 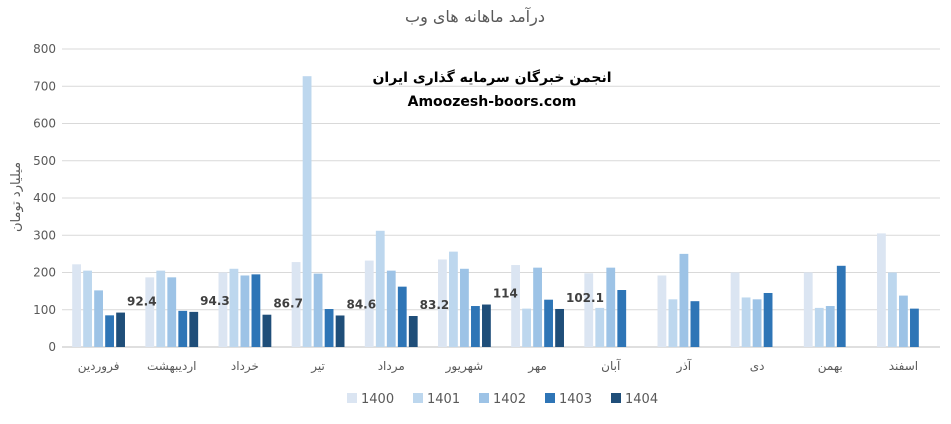 I want to click on y-axis-ticks: 0 100 200 300 400 500 600 700 800, so click(x=44, y=198).